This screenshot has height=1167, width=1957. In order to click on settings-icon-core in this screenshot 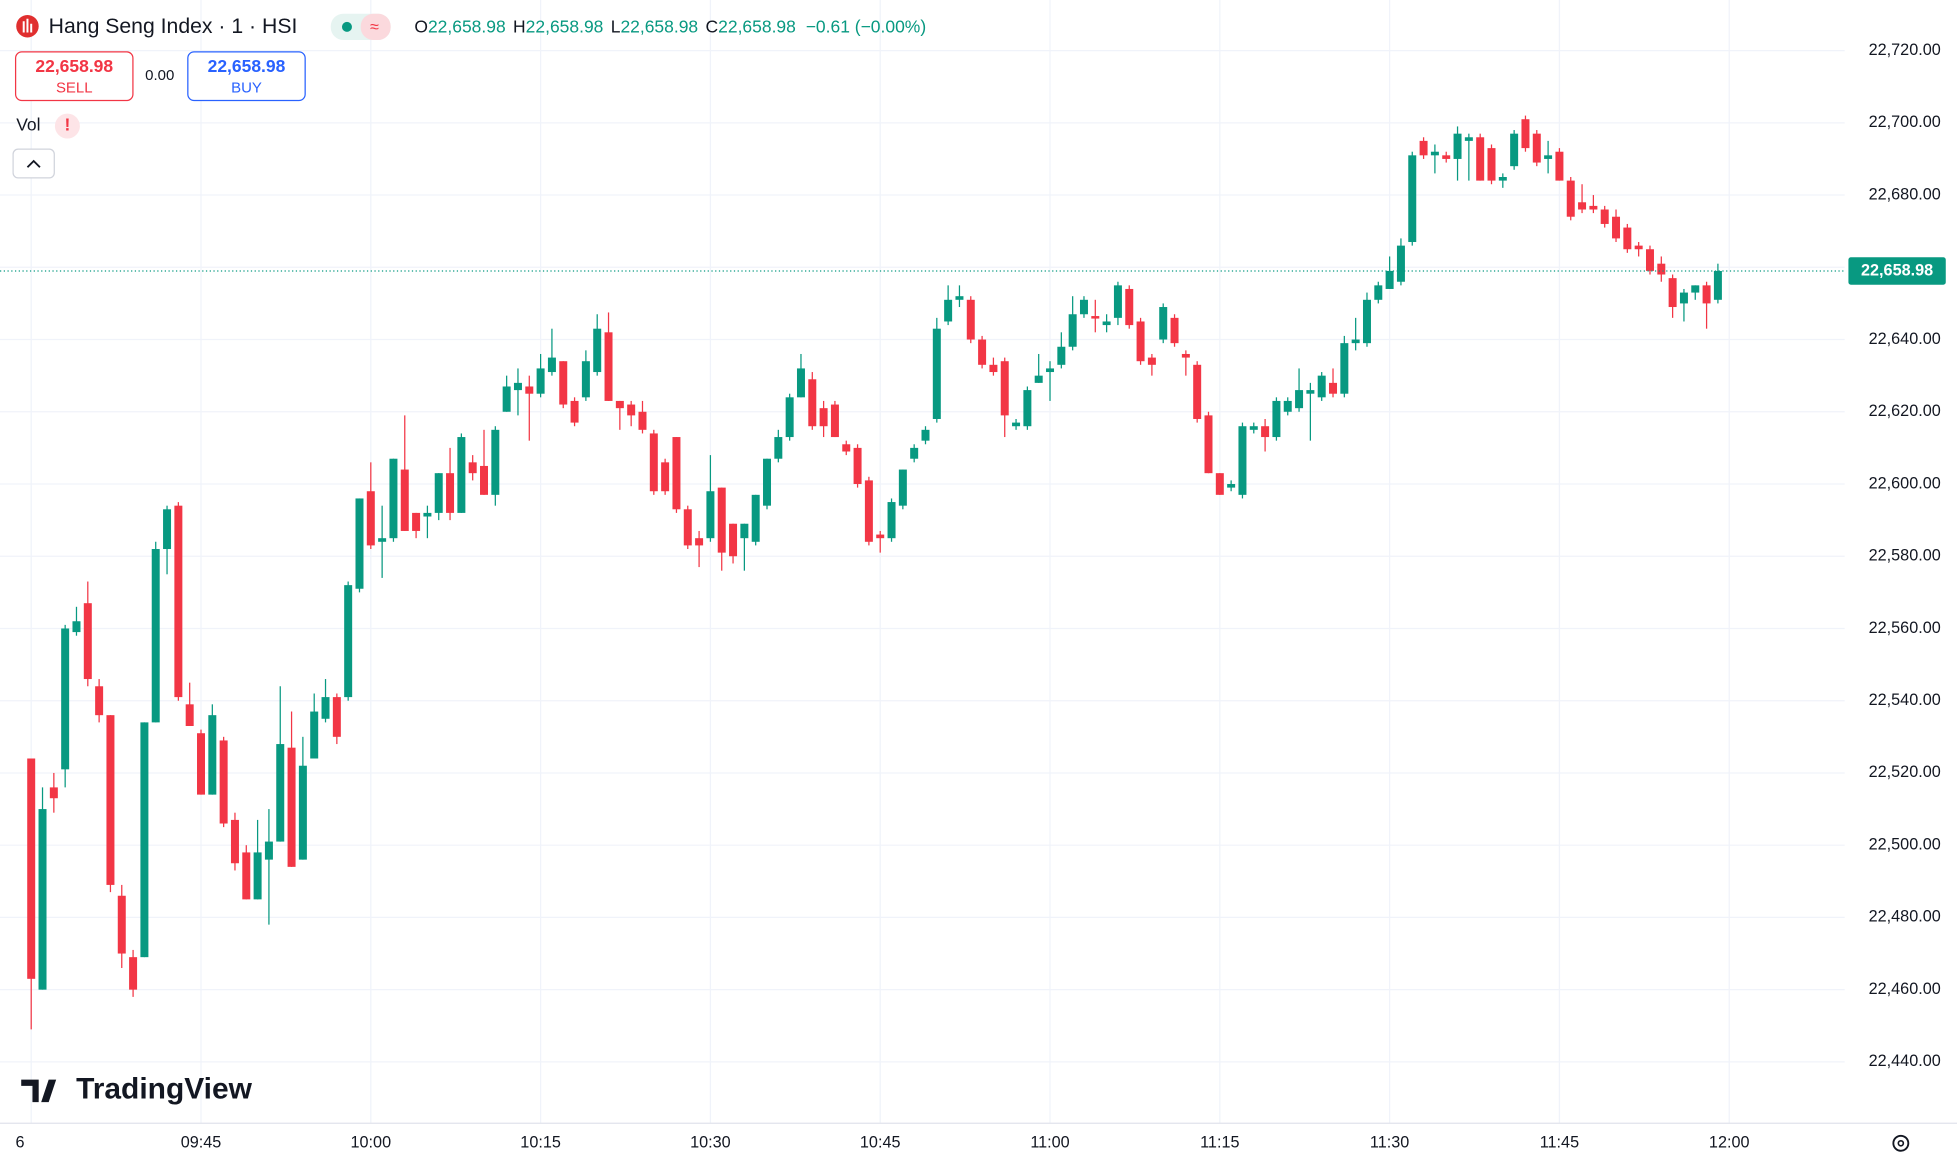, I will do `click(1901, 1143)`.